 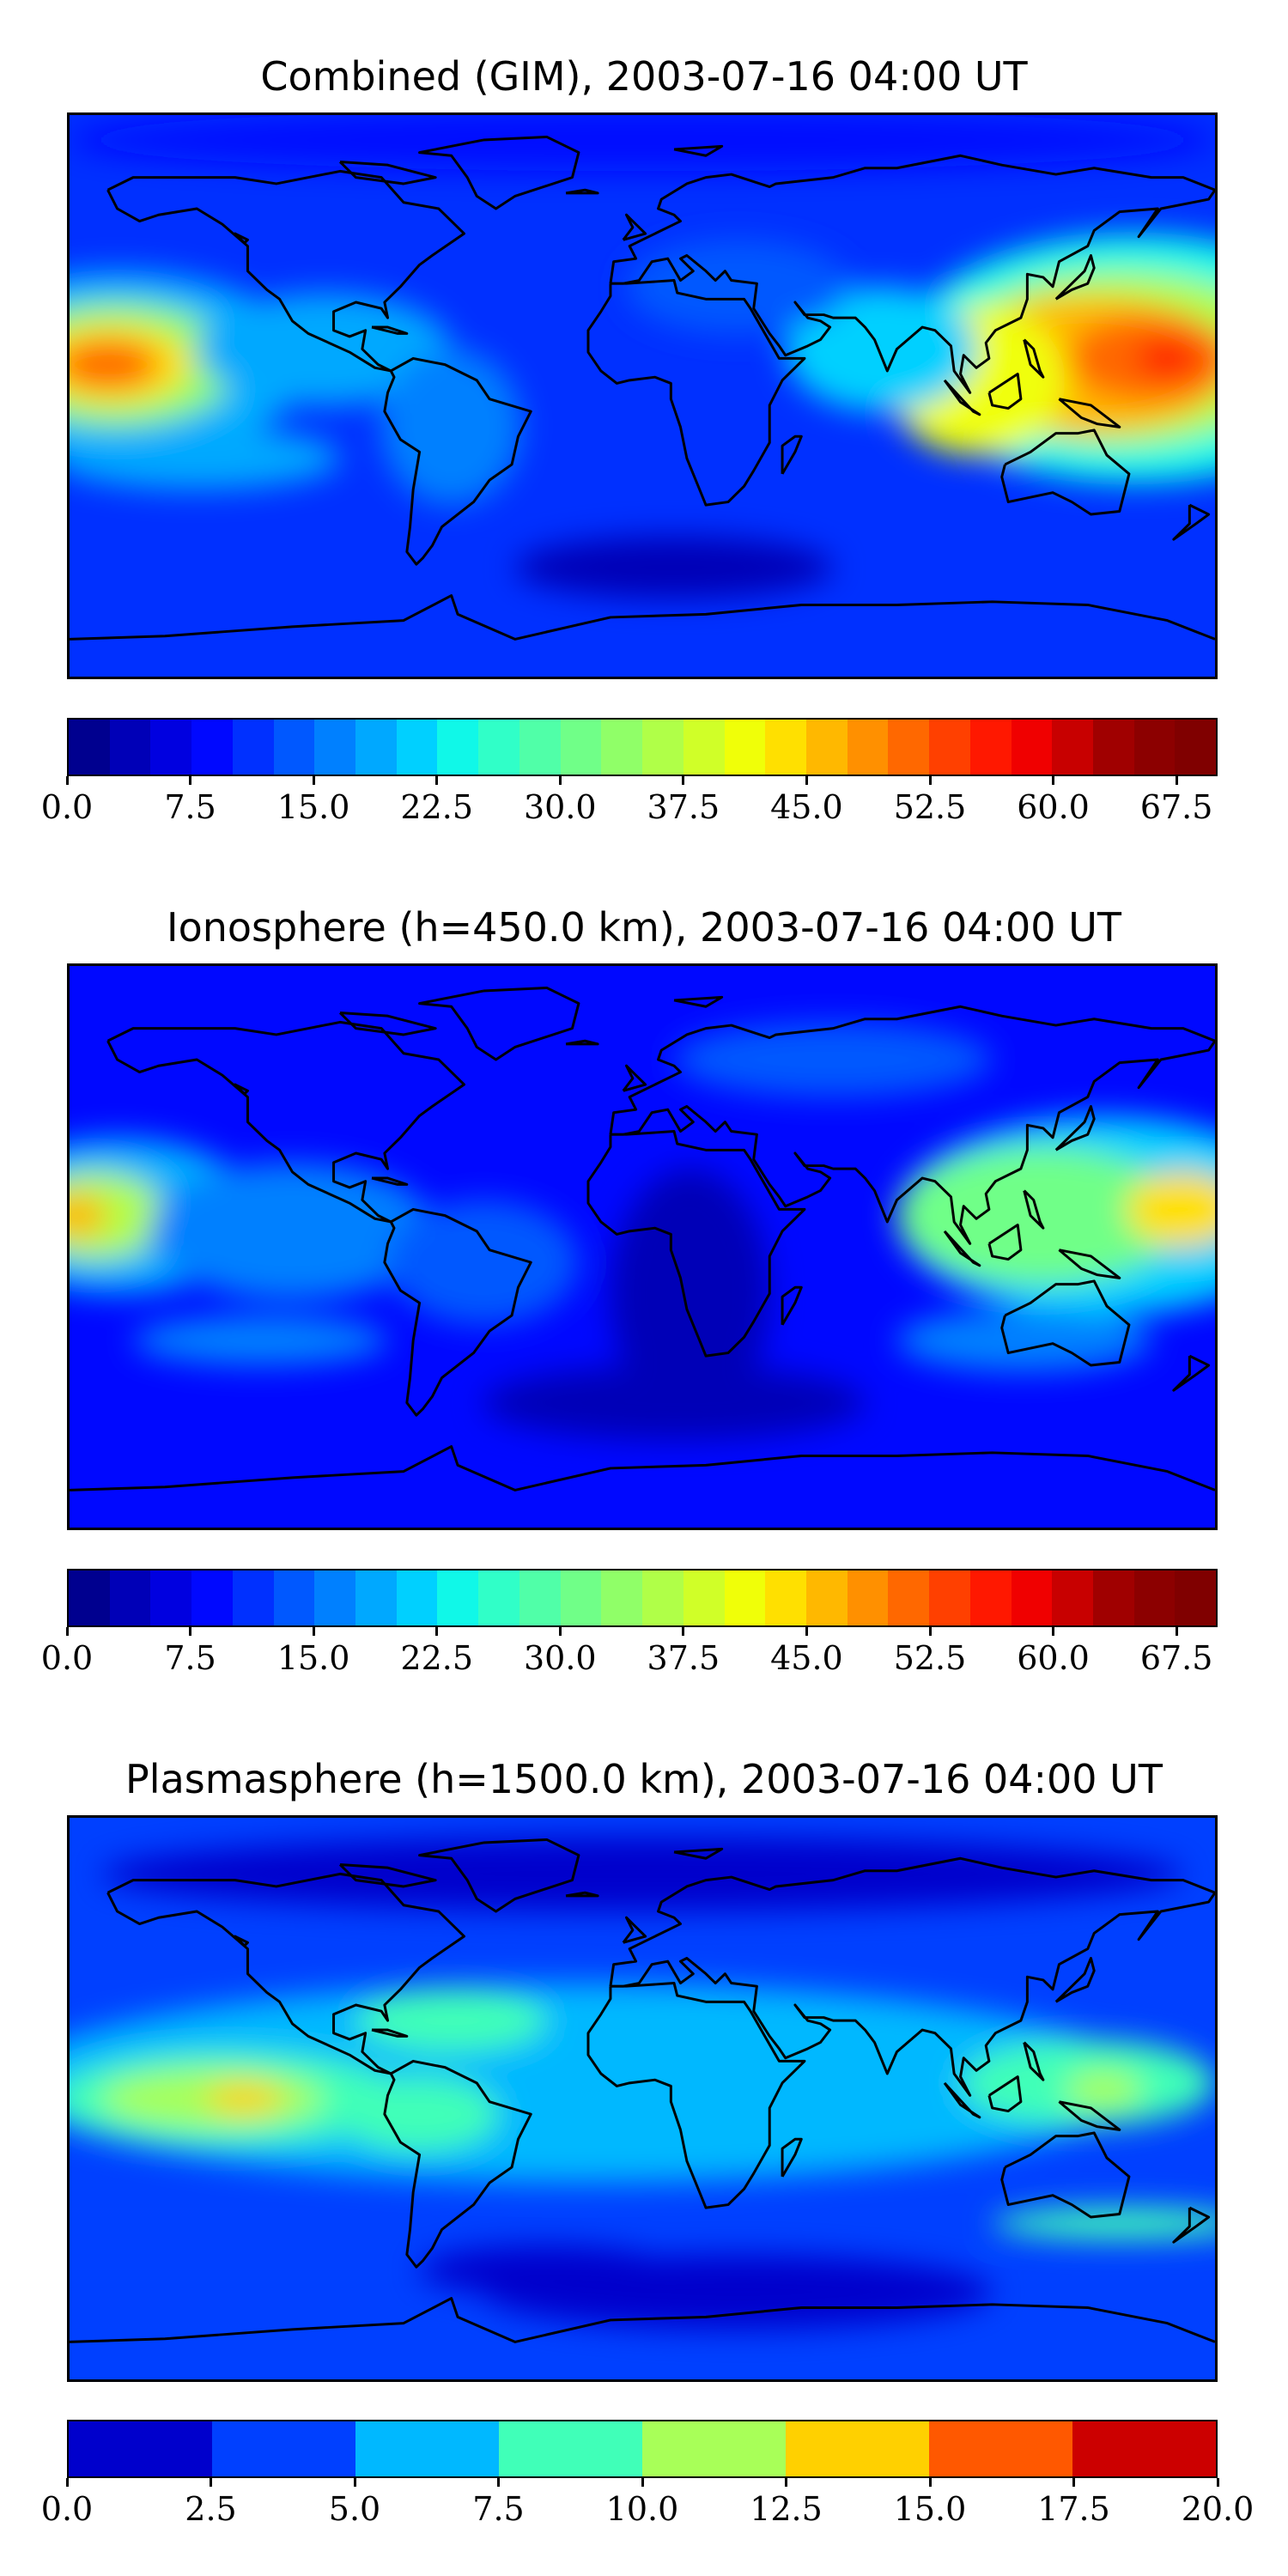 I want to click on tick-label: 37.5, so click(x=684, y=807).